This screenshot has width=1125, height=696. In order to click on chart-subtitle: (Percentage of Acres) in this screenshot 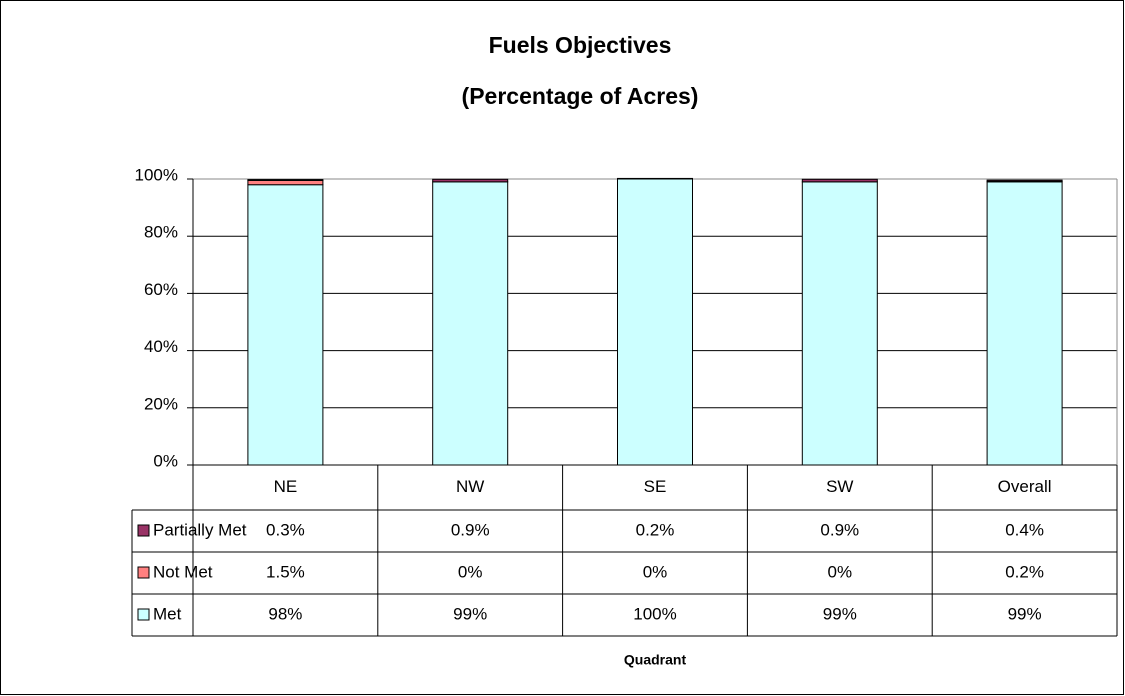, I will do `click(580, 96)`.